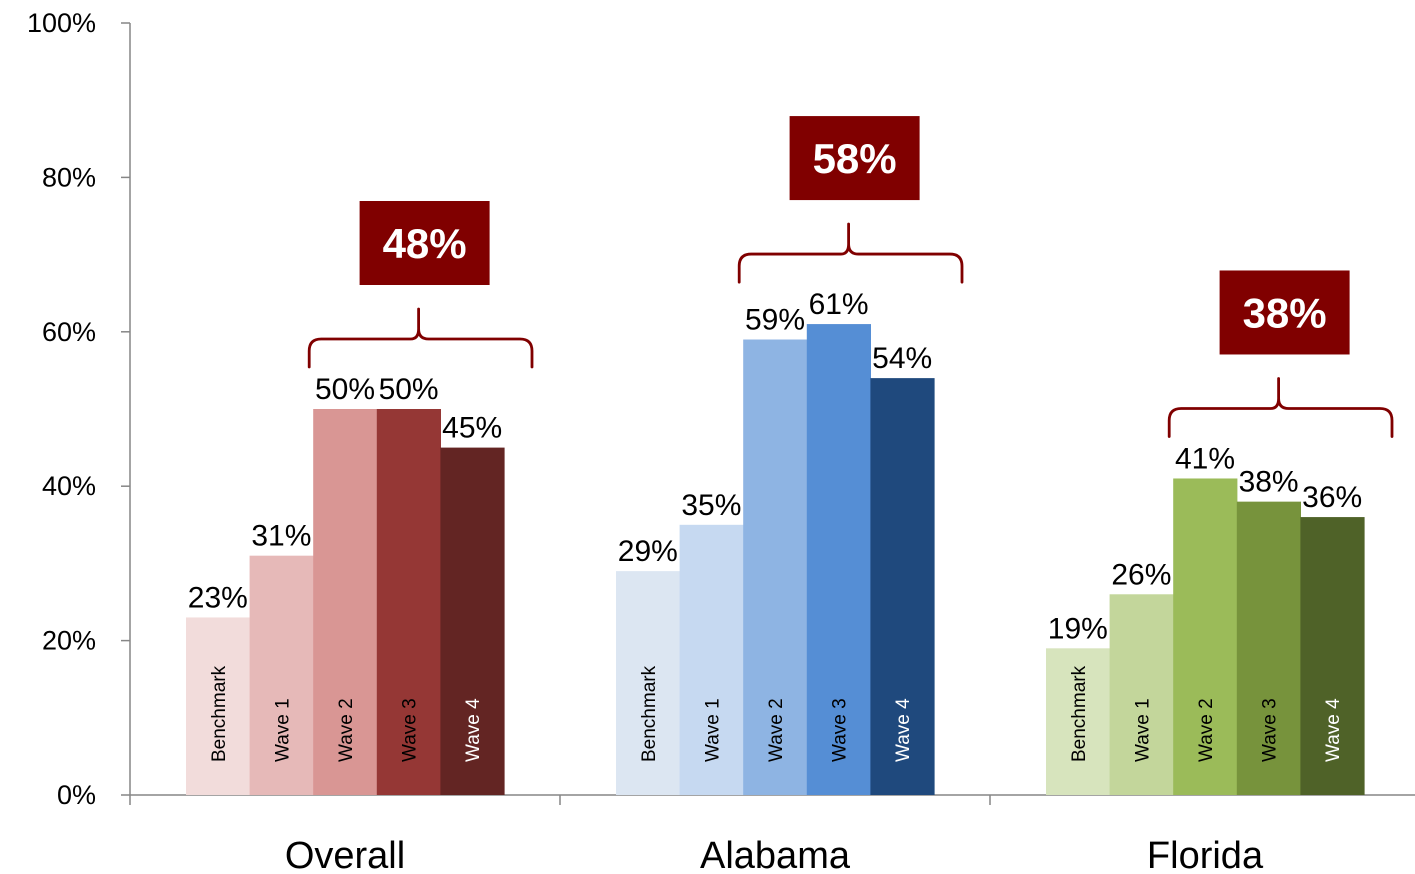 The height and width of the screenshot is (874, 1415). Describe the element at coordinates (345, 854) in the screenshot. I see `category-label: Overall` at that location.